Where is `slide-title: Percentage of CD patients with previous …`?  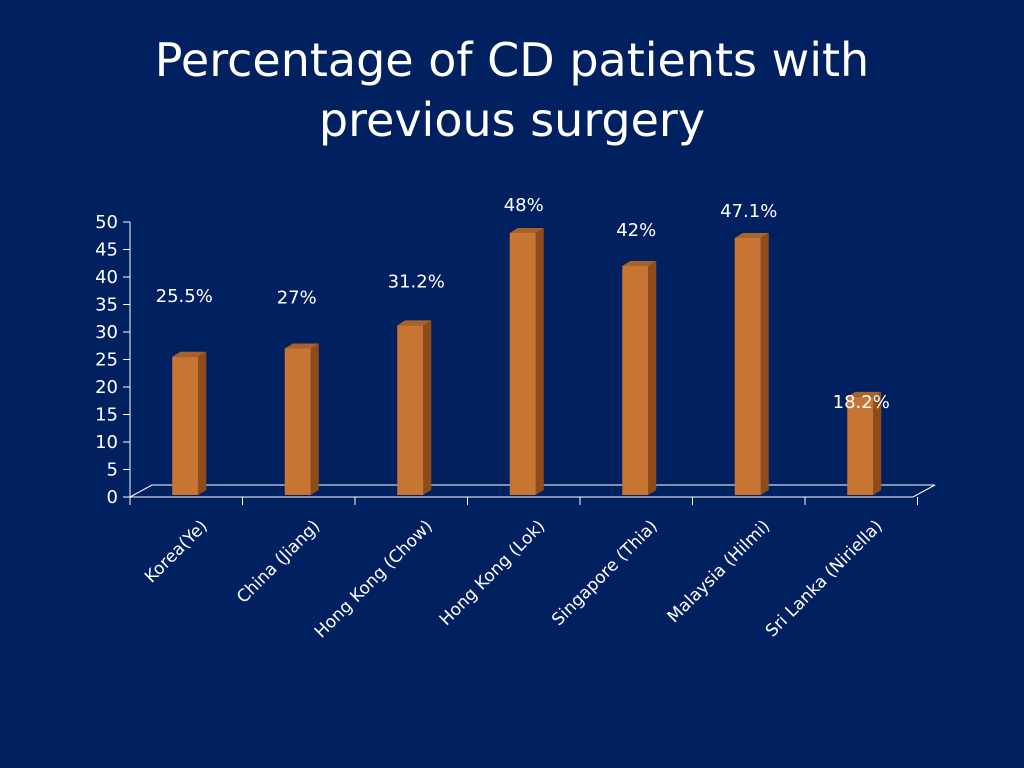 slide-title: Percentage of CD patients with previous … is located at coordinates (512, 90).